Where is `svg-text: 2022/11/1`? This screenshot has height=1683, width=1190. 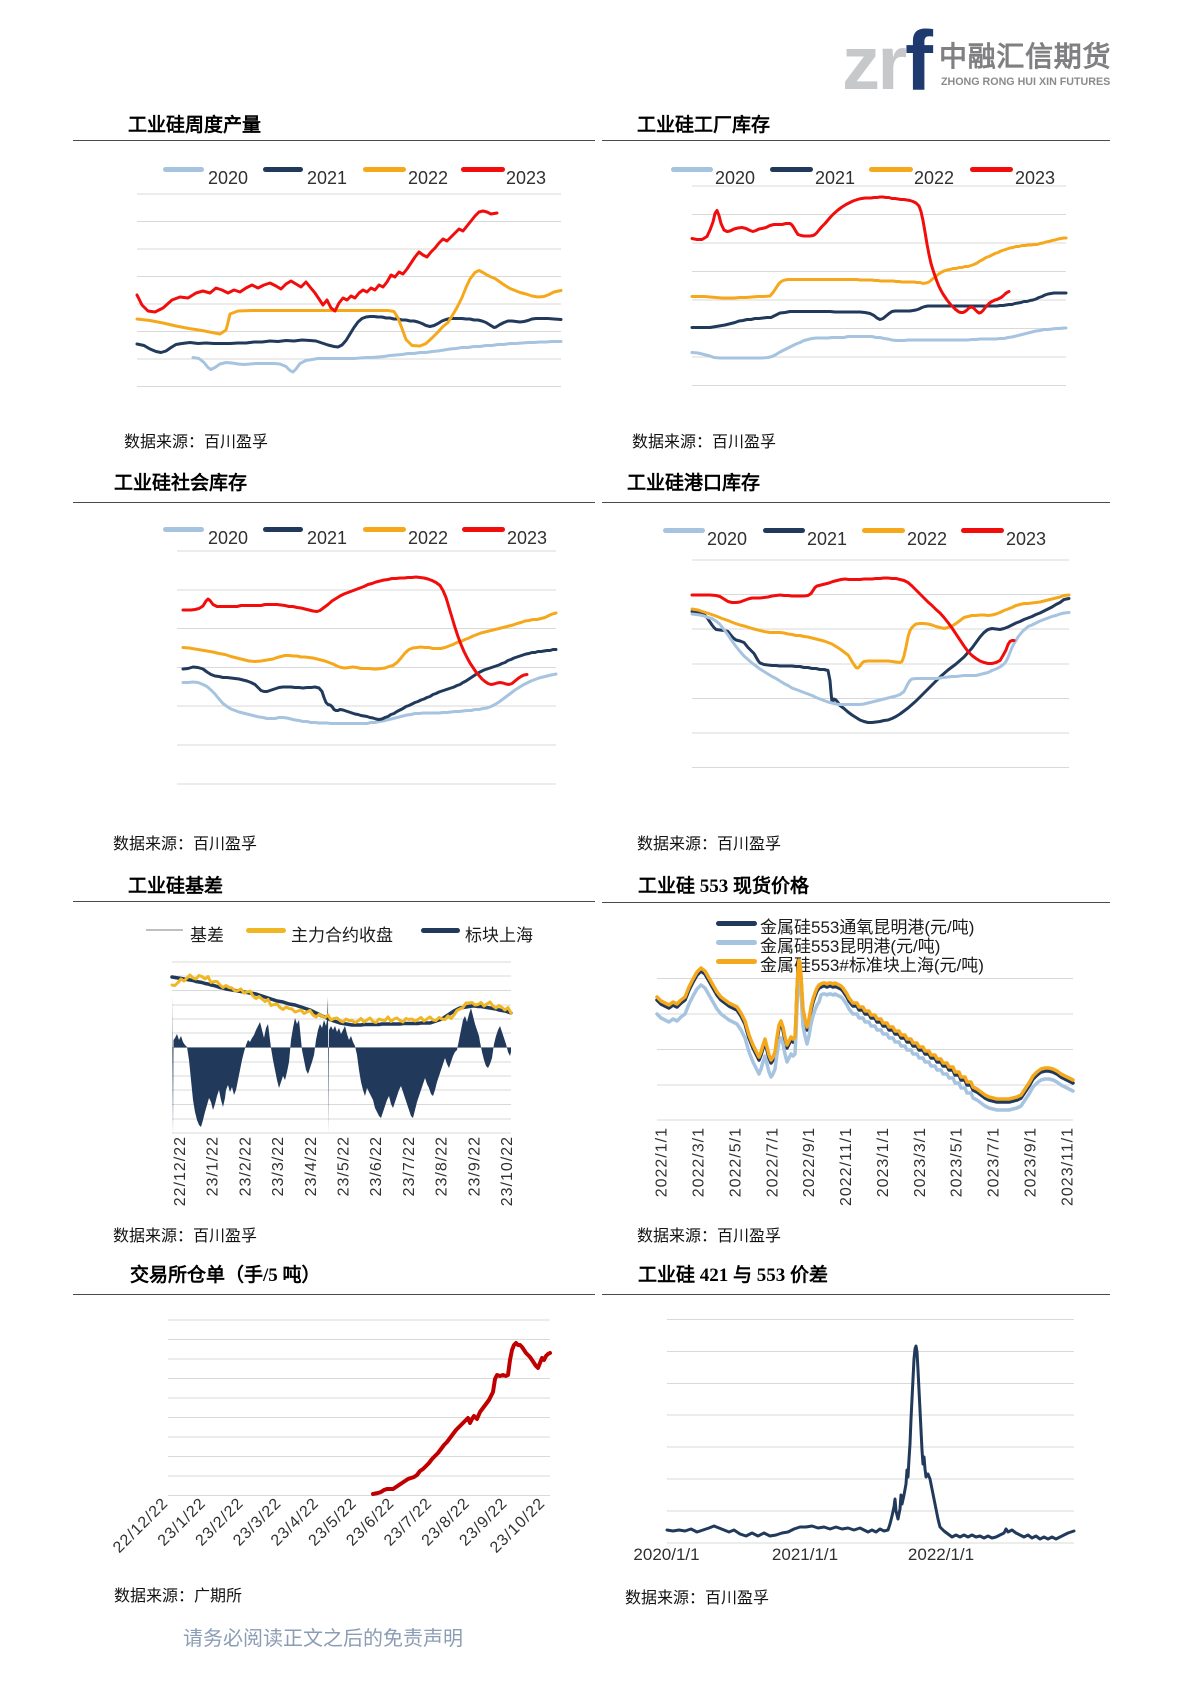
svg-text: 2022/11/1 is located at coordinates (846, 1166).